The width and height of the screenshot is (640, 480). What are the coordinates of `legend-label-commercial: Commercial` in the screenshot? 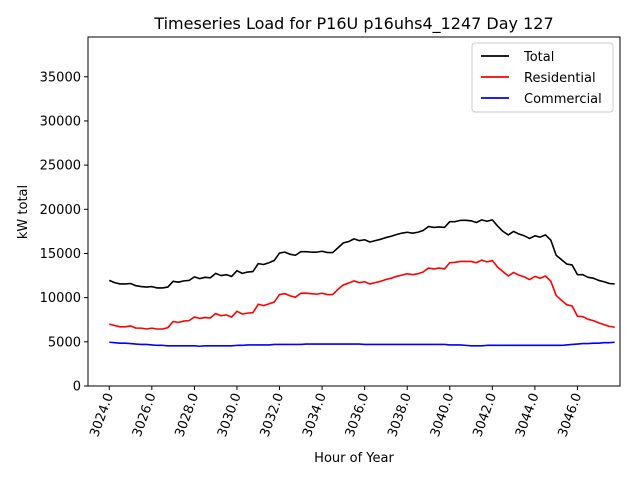 It's located at (563, 99).